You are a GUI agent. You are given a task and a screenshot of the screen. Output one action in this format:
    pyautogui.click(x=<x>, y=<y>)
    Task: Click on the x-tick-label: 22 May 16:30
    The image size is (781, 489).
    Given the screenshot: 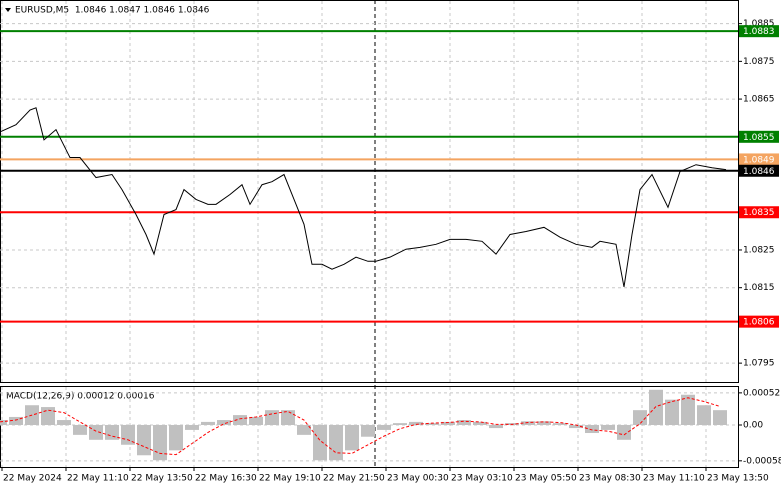 What is the action you would take?
    pyautogui.click(x=226, y=479)
    